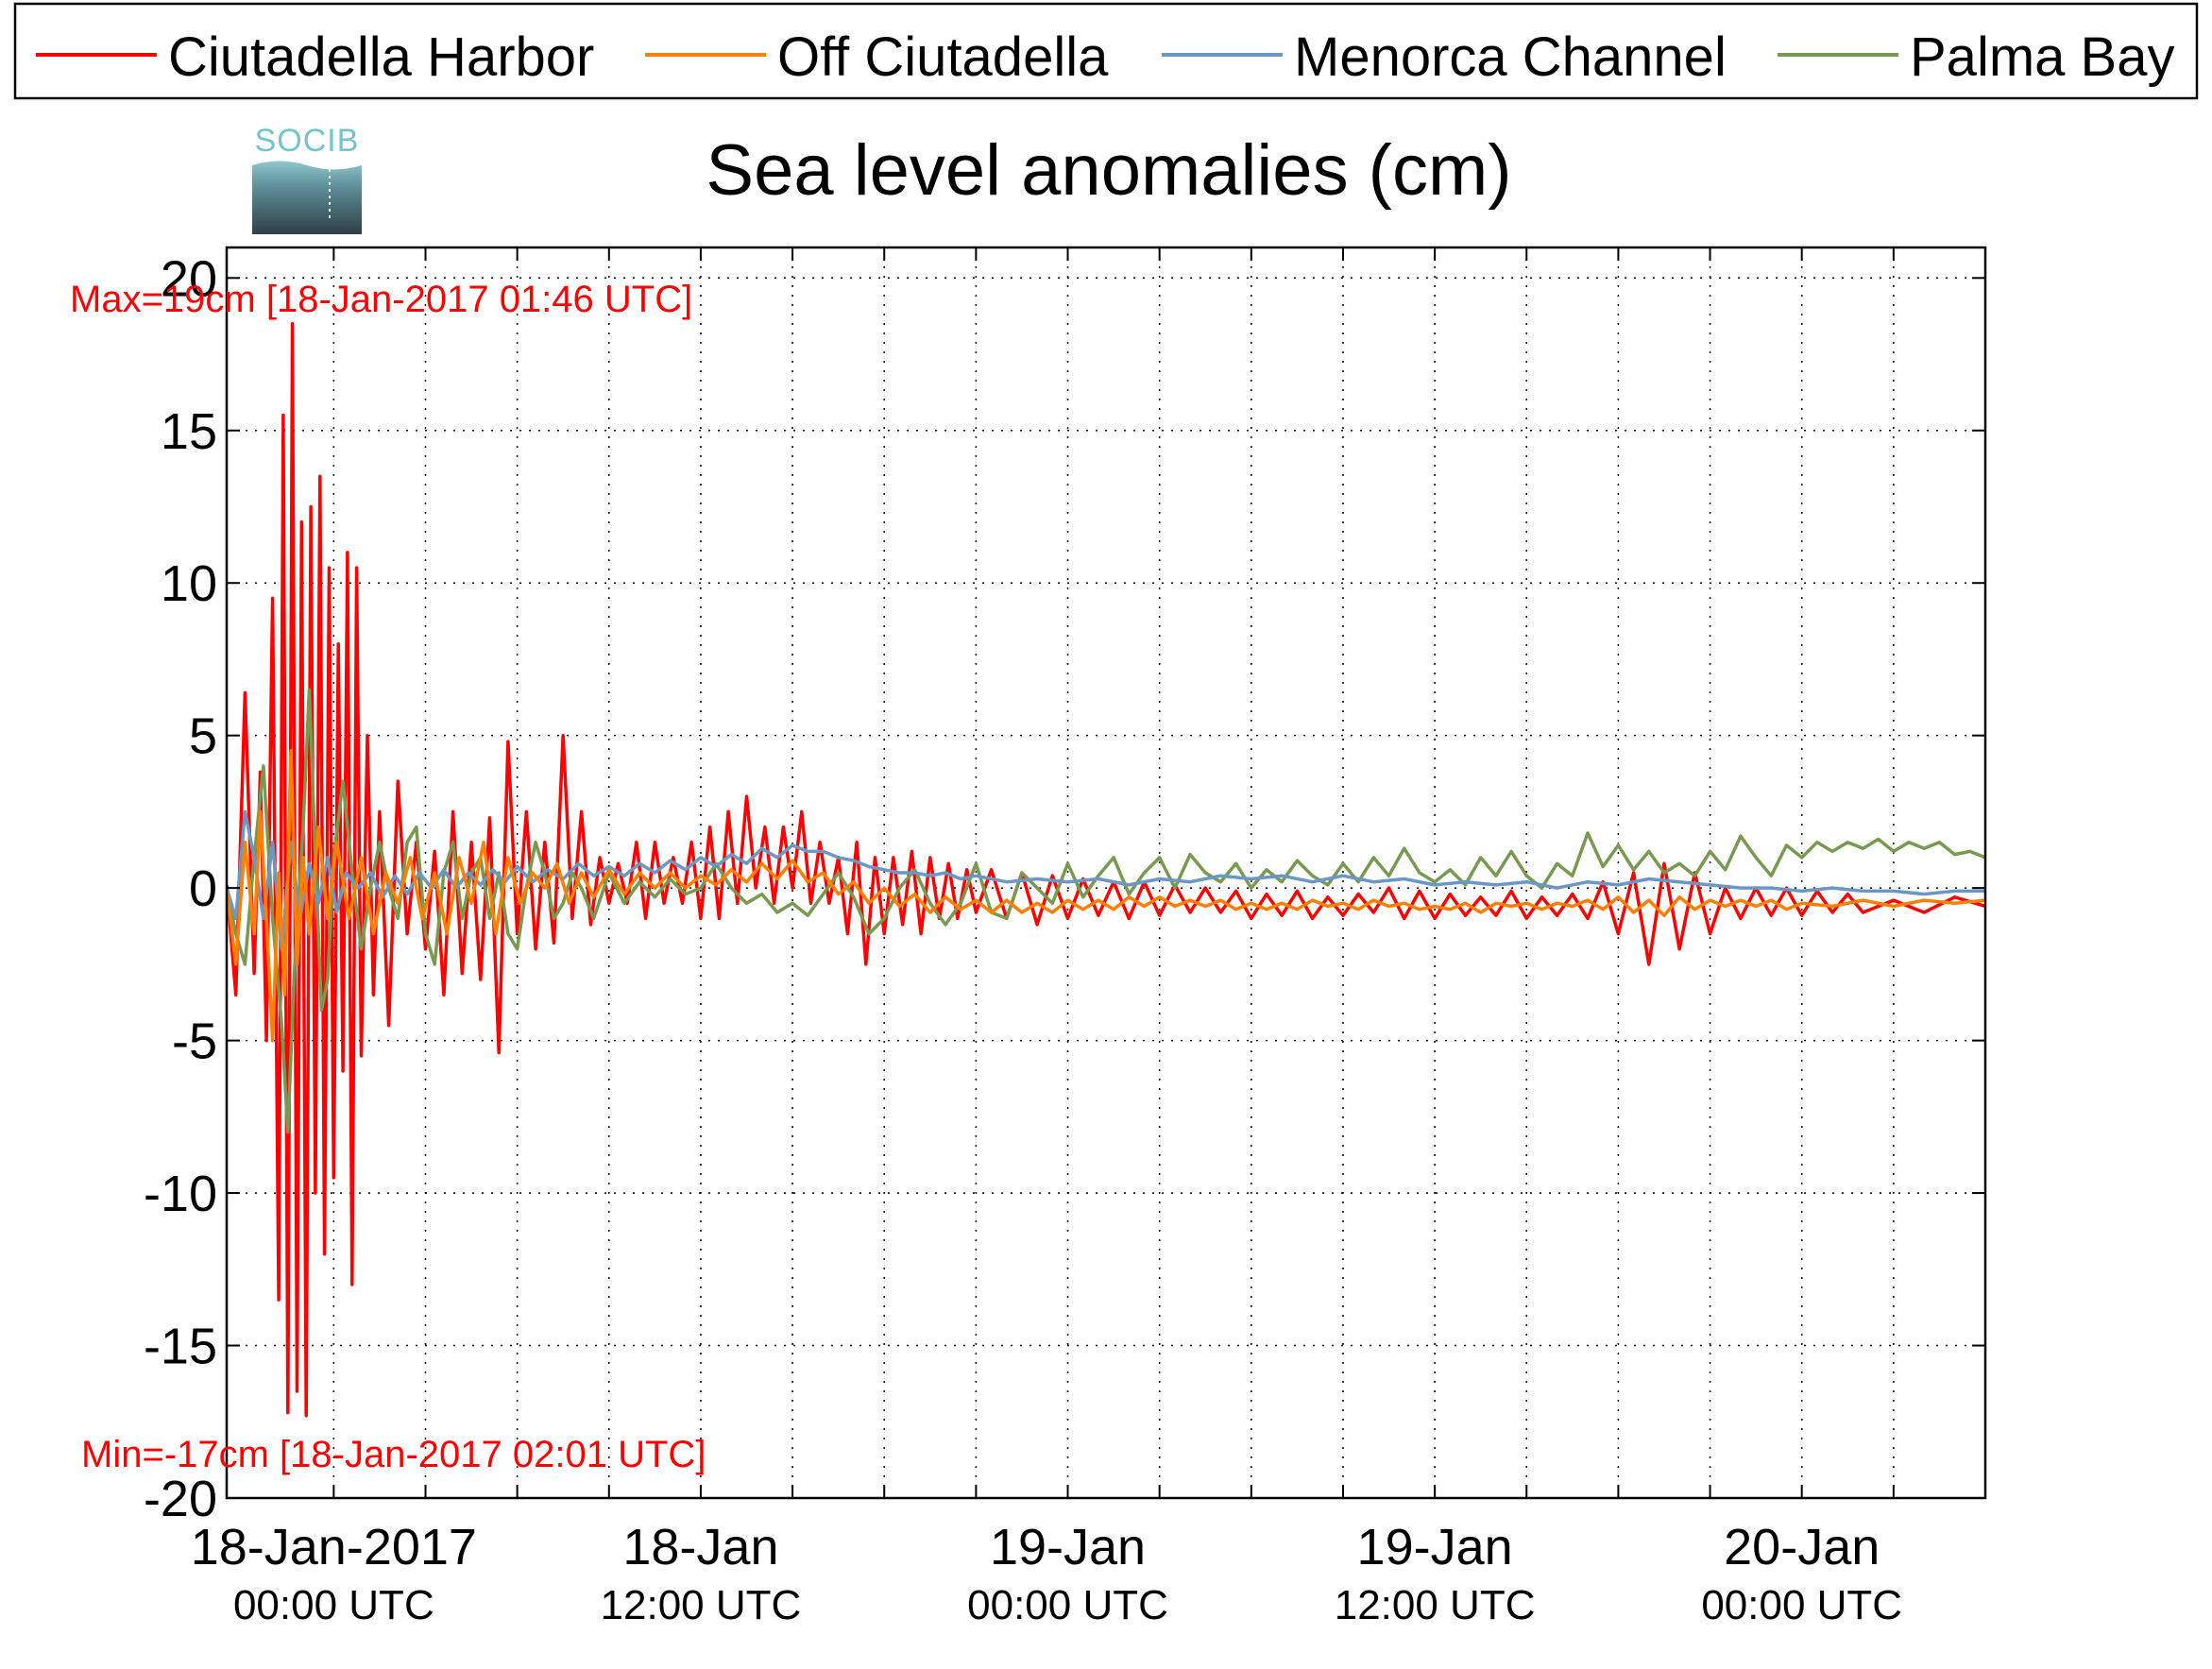 This screenshot has width=2212, height=1669. What do you see at coordinates (393, 1455) in the screenshot?
I see `min-annotation: Min=-17cm [18-Jan-2017 02:01 UTC]` at bounding box center [393, 1455].